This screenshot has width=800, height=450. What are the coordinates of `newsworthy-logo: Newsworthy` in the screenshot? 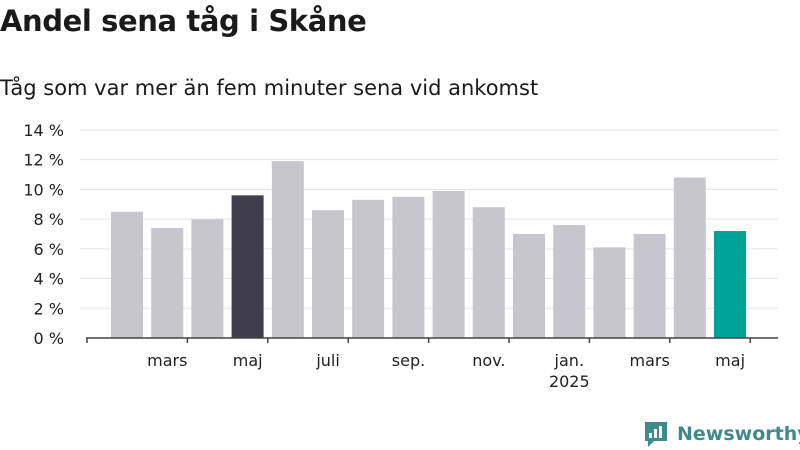 It's located at (721, 434).